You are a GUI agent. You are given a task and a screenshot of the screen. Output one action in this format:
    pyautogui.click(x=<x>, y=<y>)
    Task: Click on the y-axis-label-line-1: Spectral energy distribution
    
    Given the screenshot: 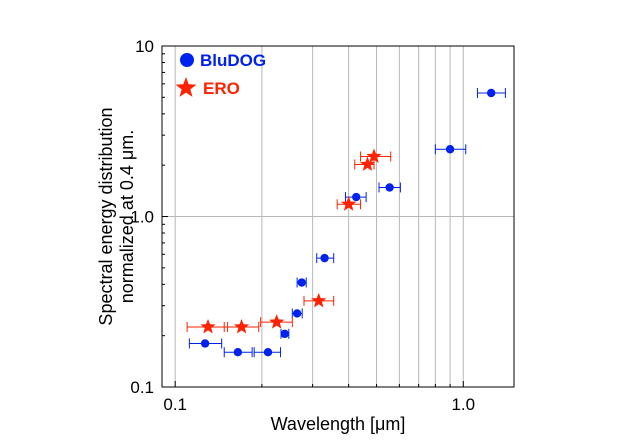 What is the action you would take?
    pyautogui.click(x=106, y=216)
    